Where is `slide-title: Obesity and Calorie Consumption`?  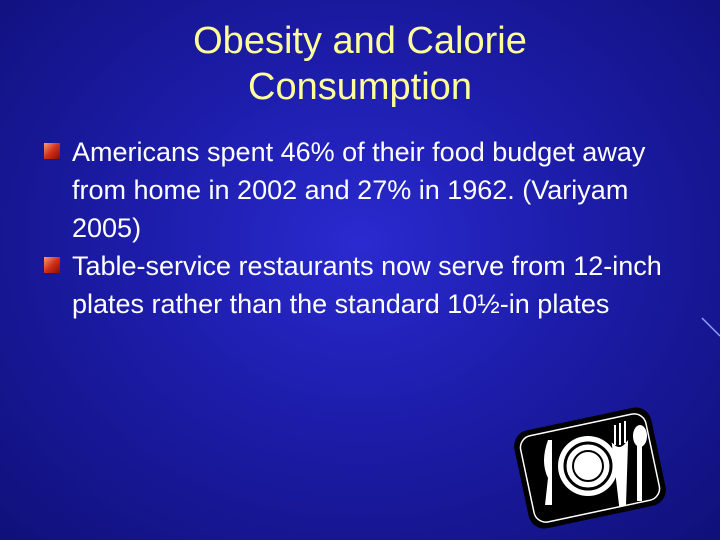 slide-title: Obesity and Calorie Consumption is located at coordinates (360, 64).